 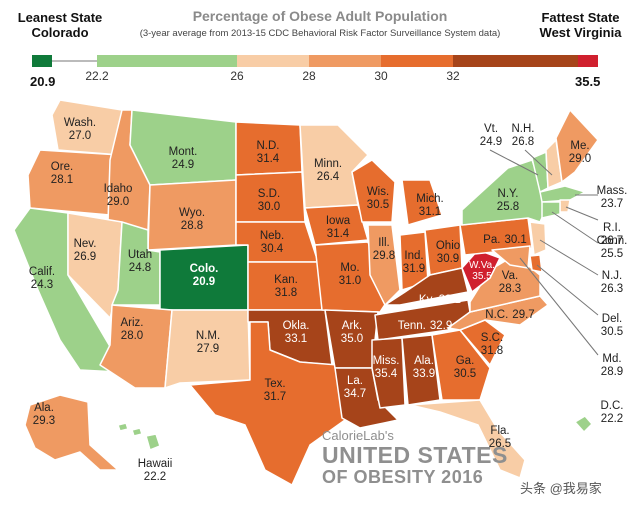 I want to click on state-shape-nj, so click(x=538, y=238).